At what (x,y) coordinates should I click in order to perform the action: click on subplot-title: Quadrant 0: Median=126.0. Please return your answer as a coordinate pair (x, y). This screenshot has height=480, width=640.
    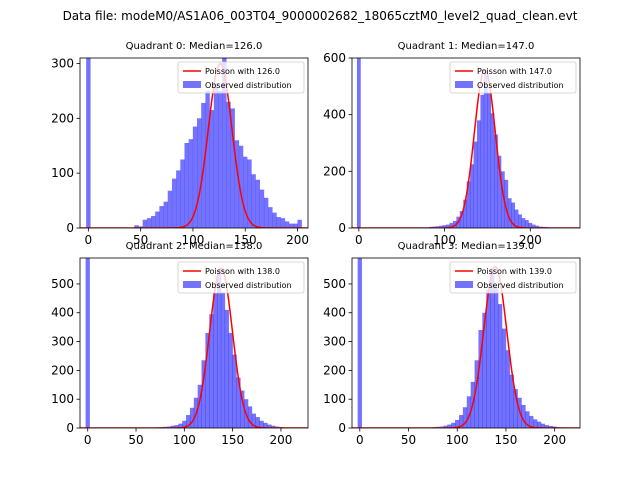
    Looking at the image, I should click on (194, 46).